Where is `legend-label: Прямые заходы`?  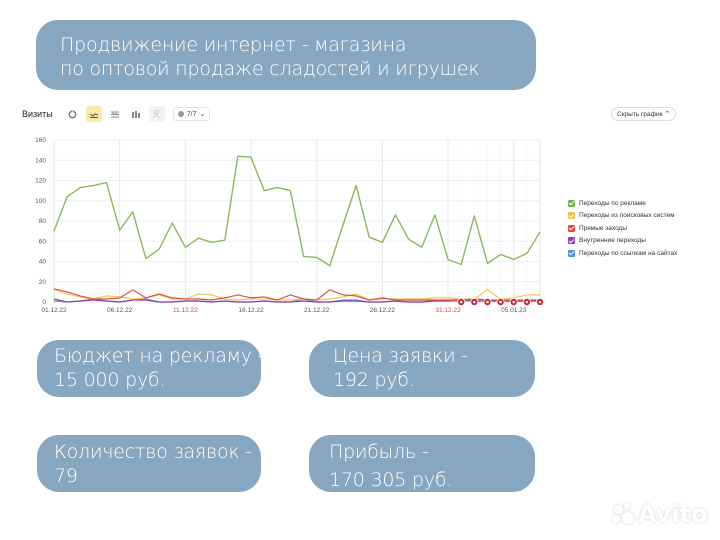
legend-label: Прямые заходы is located at coordinates (603, 228).